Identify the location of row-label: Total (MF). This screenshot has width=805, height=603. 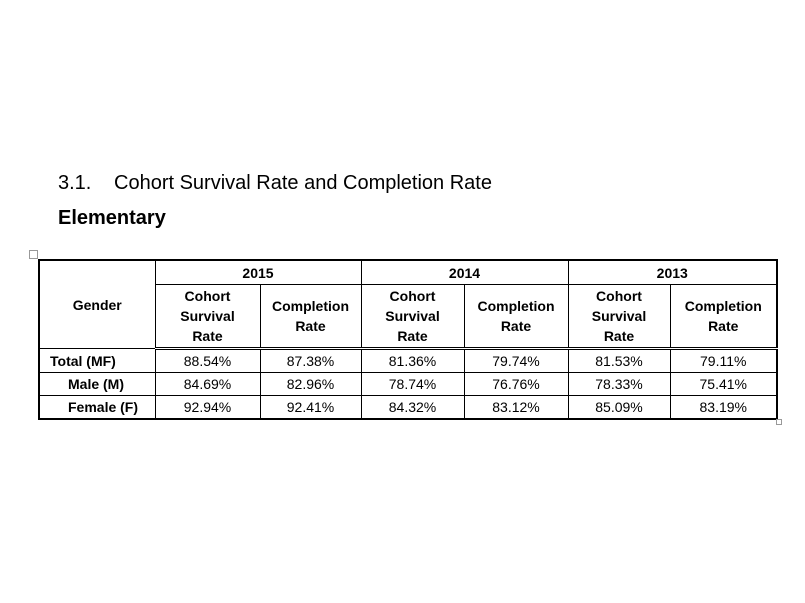
(97, 360).